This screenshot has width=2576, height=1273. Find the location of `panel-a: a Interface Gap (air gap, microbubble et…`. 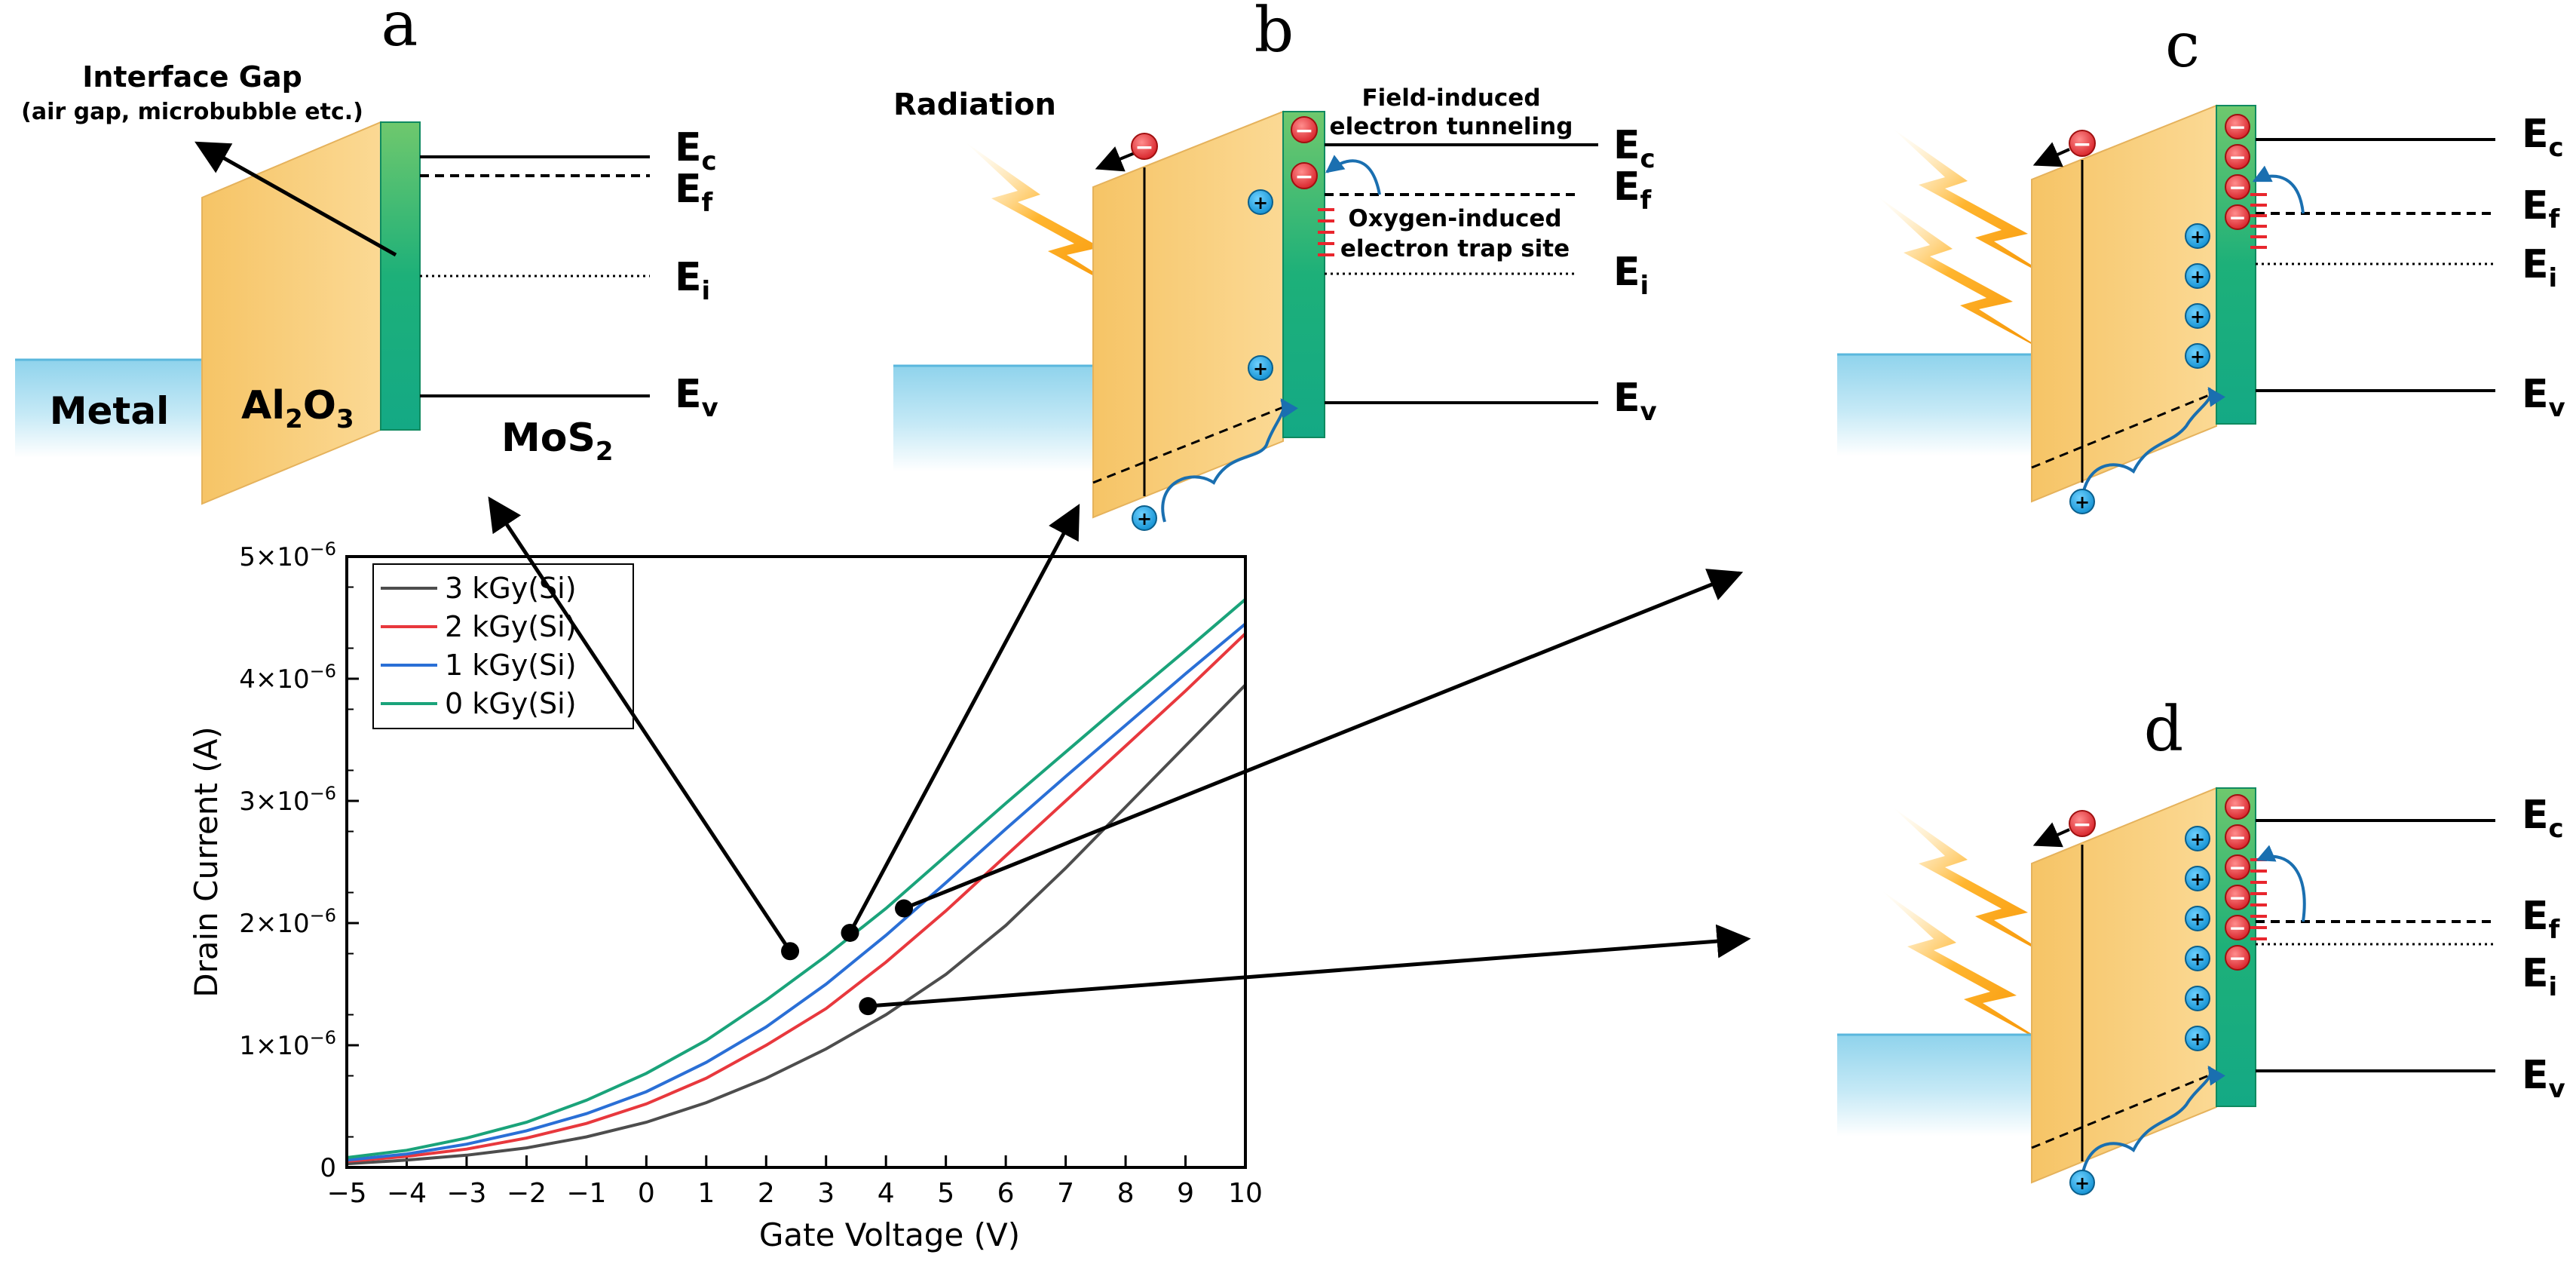

panel-a: a Interface Gap (air gap, microbubble et… is located at coordinates (366, 252).